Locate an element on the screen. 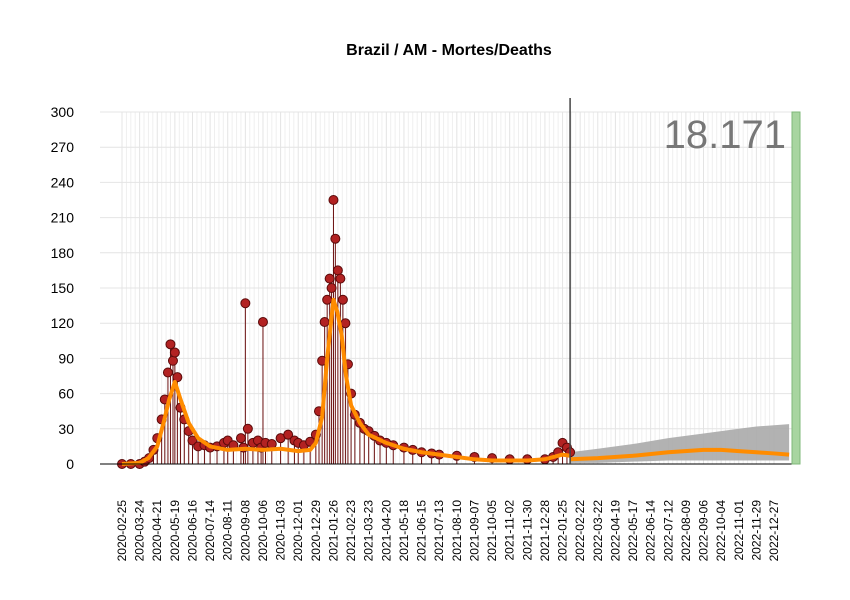  y-tick-label: 90 is located at coordinates (66, 358).